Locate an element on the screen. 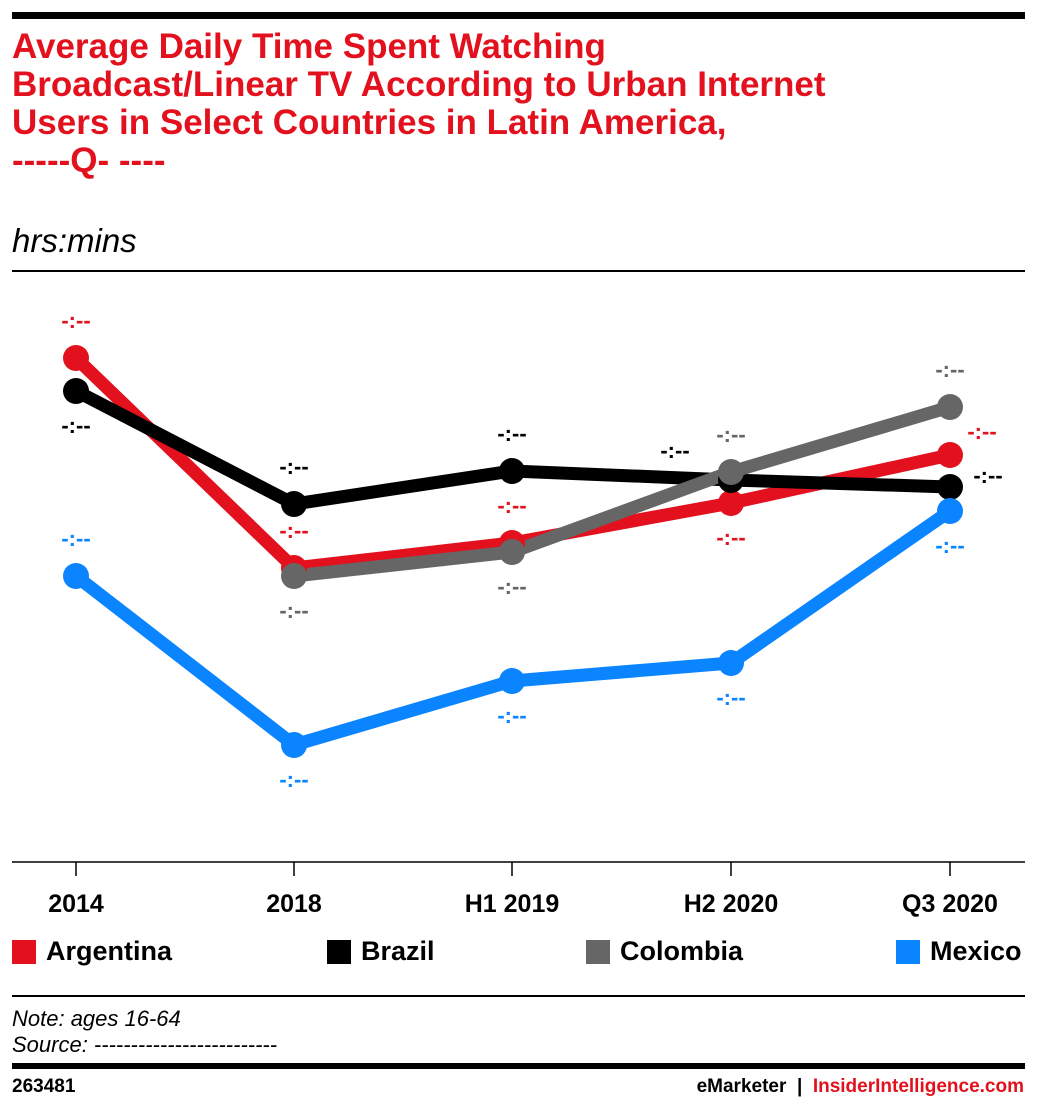  footer-brand: eMarketer | InsiderIntelligence.com is located at coordinates (860, 1087).